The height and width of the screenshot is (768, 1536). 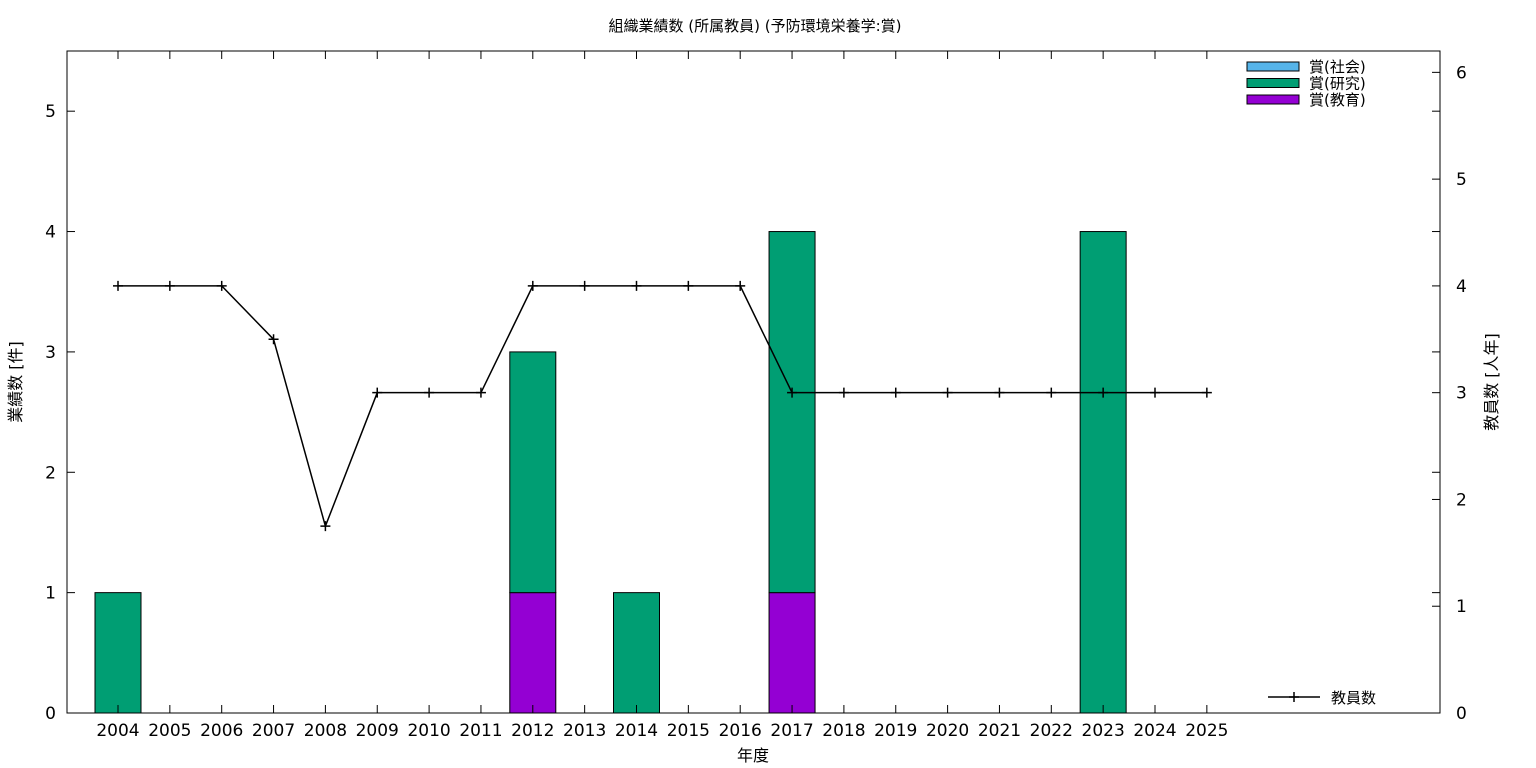 What do you see at coordinates (117, 731) in the screenshot?
I see `x-tick-label: 2004` at bounding box center [117, 731].